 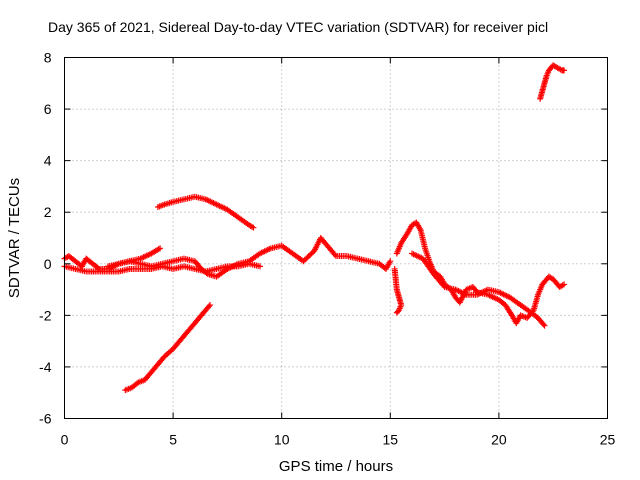 I want to click on x-tick-label: 25, so click(x=608, y=440).